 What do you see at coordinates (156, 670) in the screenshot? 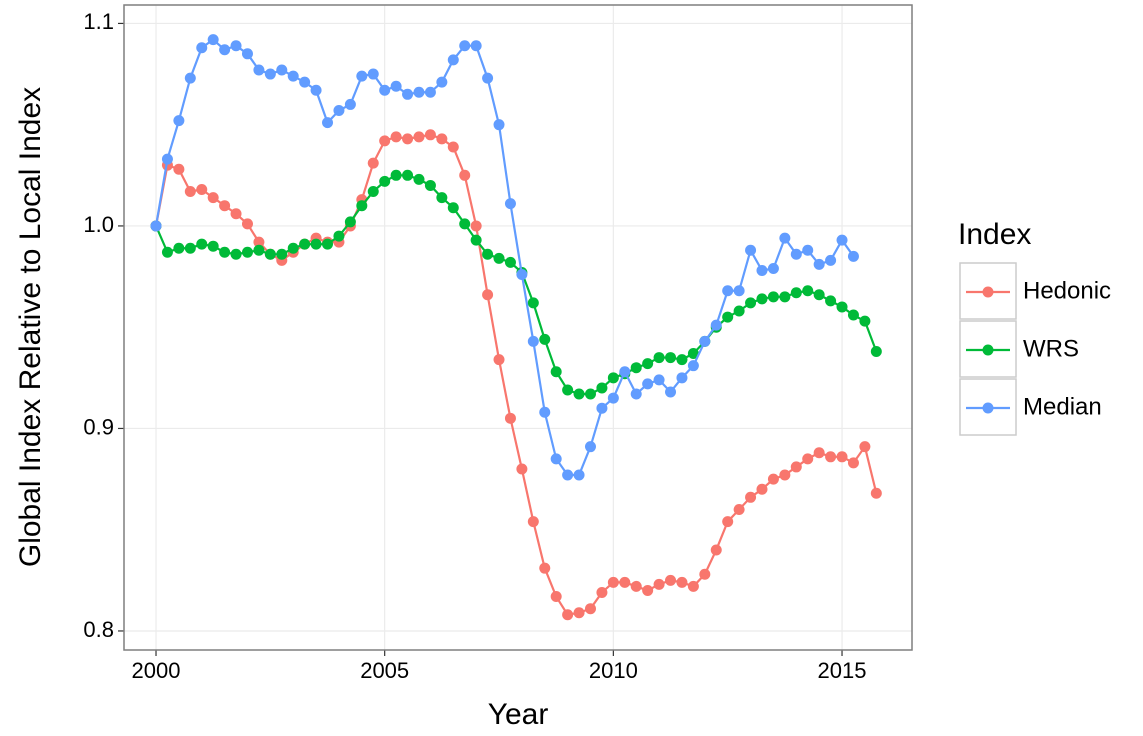
I see `x-tick-label: 2000` at bounding box center [156, 670].